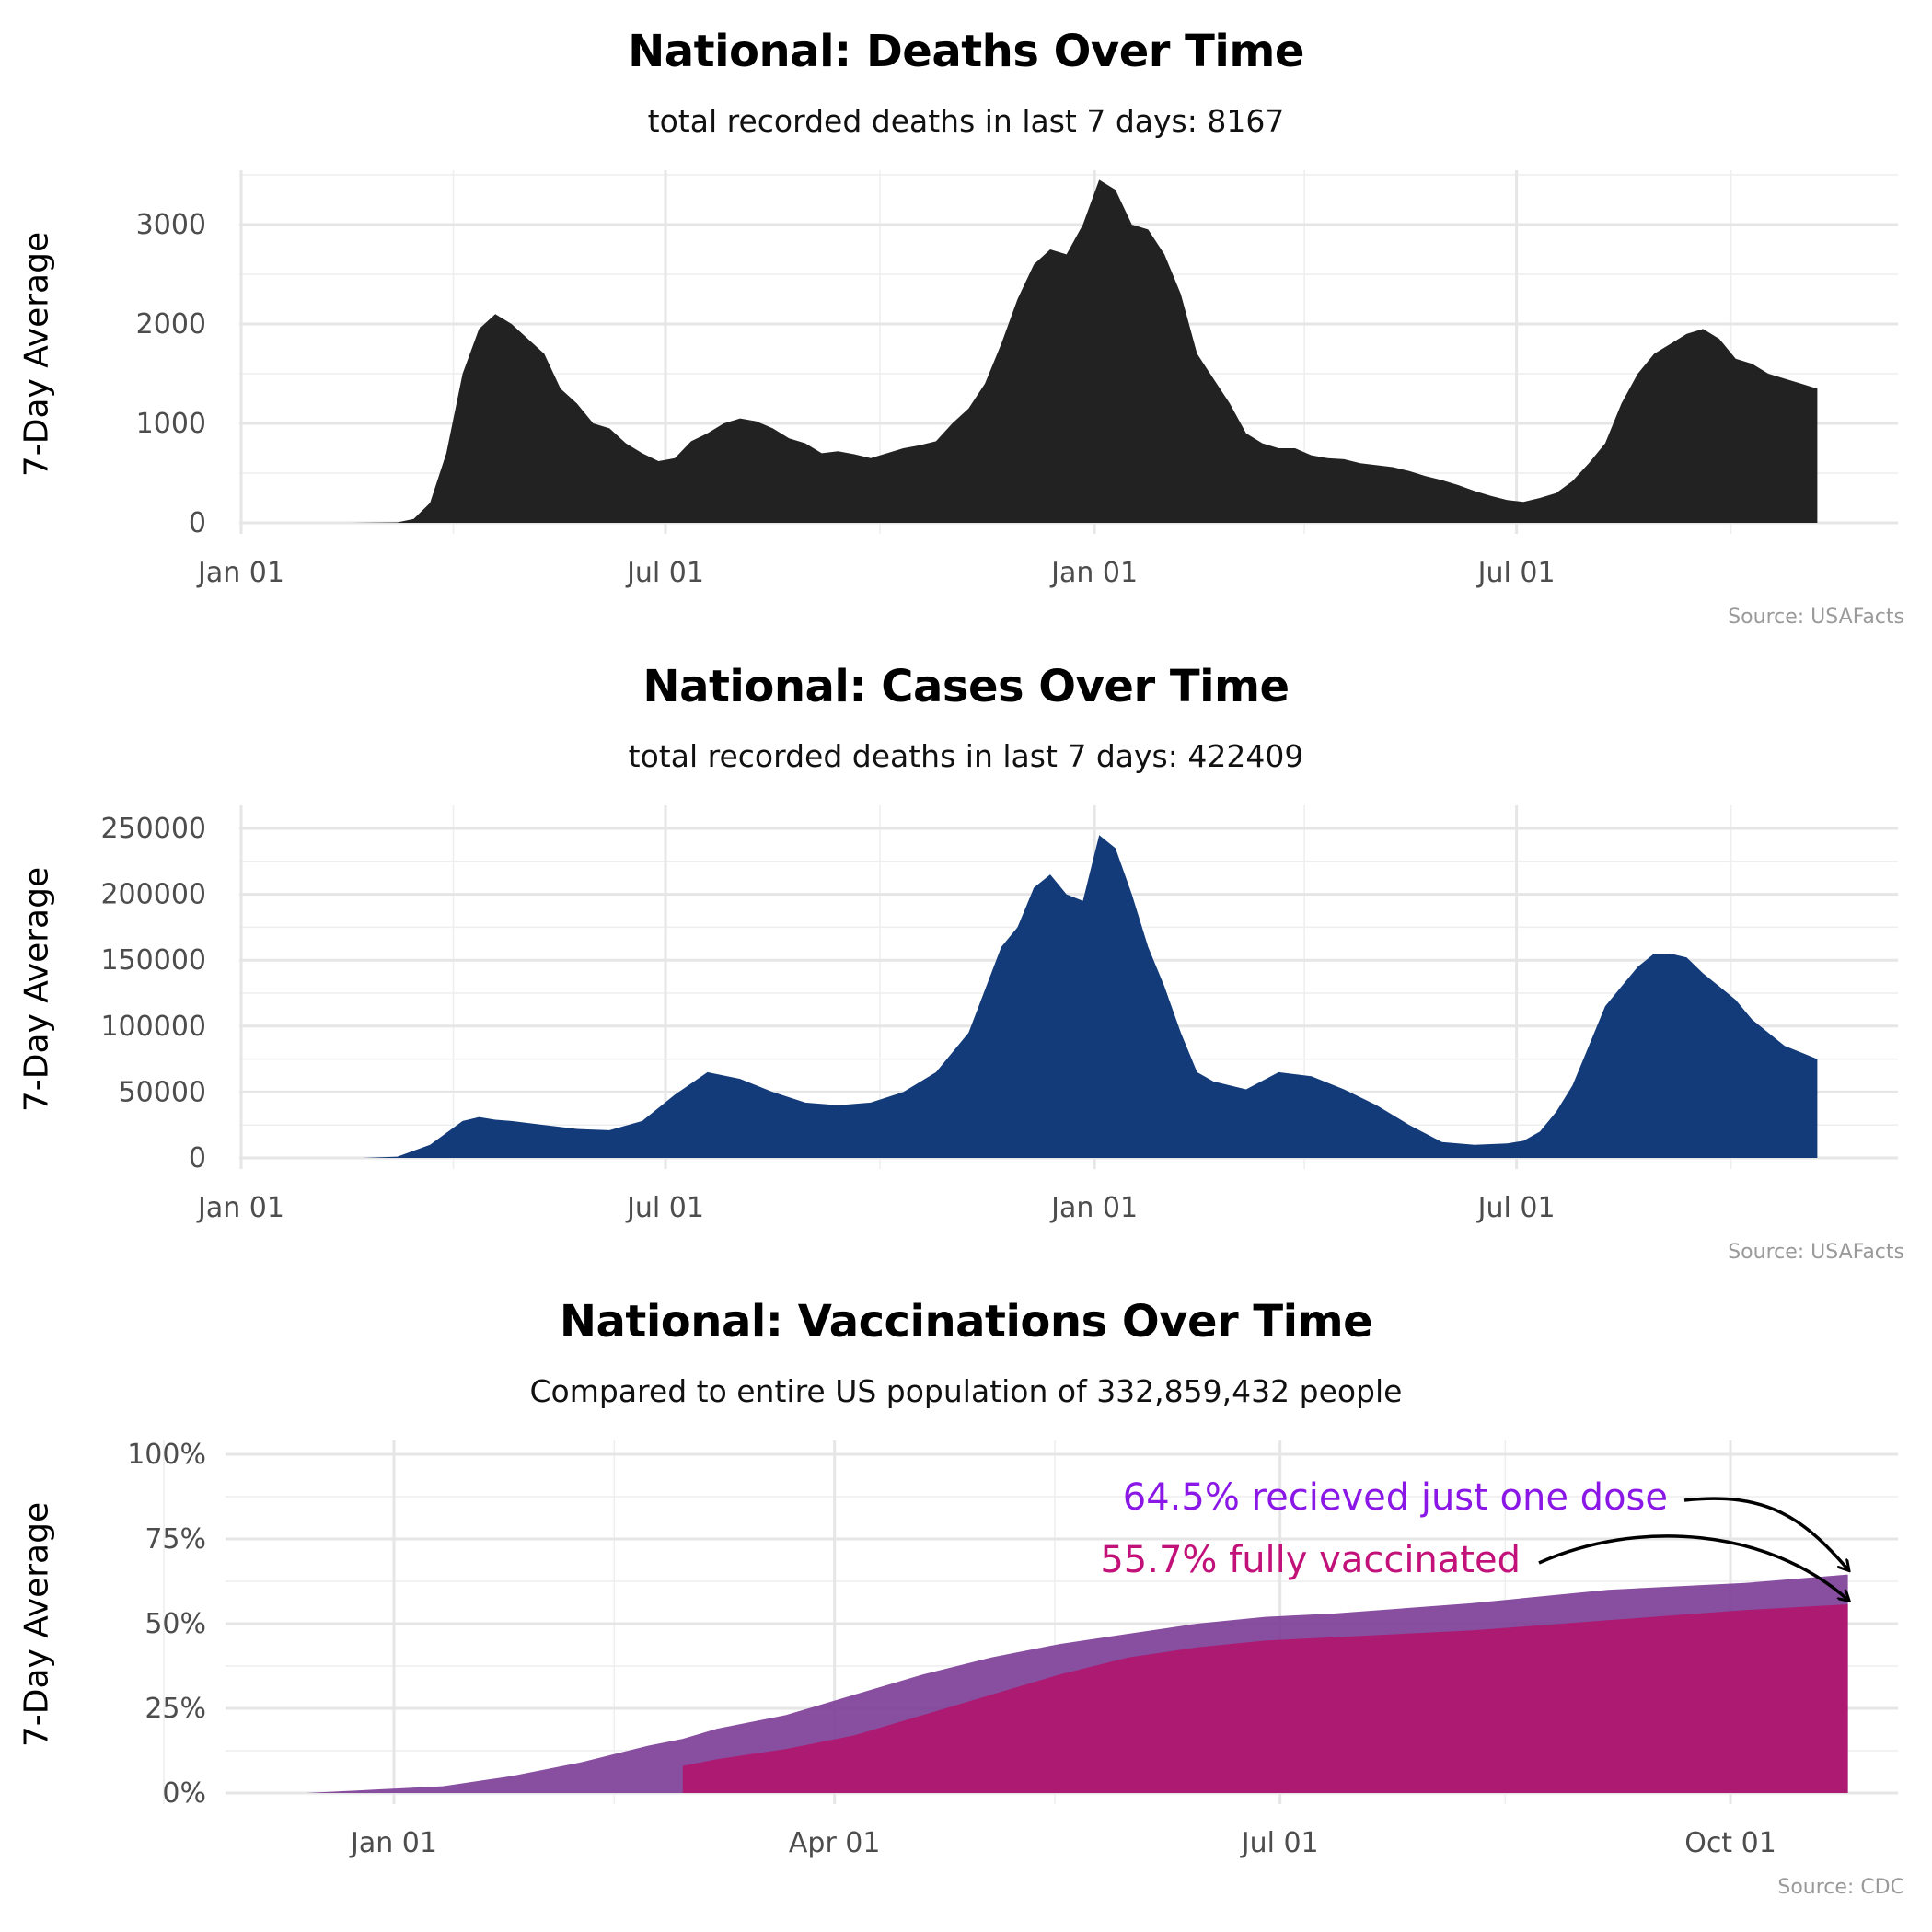 The image size is (1932, 1932). Describe the element at coordinates (1766, 1533) in the screenshot. I see `one-dose-arrow` at that location.